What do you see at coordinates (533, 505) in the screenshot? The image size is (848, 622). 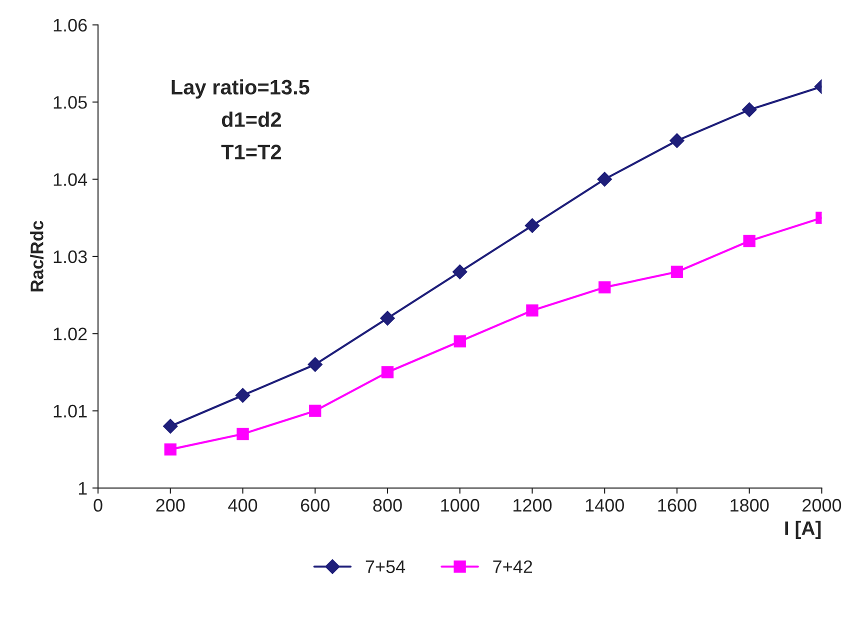 I see `x-tick-label: 1200` at bounding box center [533, 505].